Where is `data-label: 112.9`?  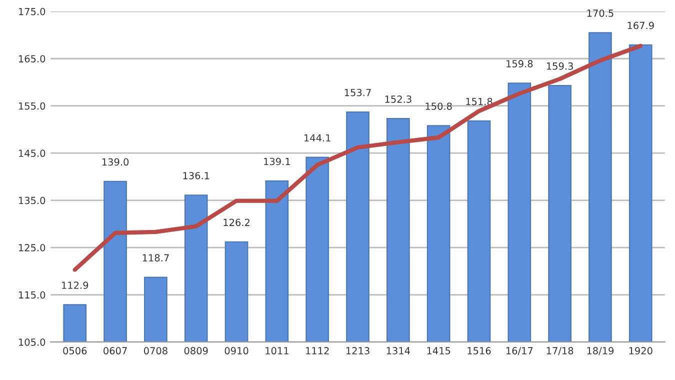 data-label: 112.9 is located at coordinates (75, 285).